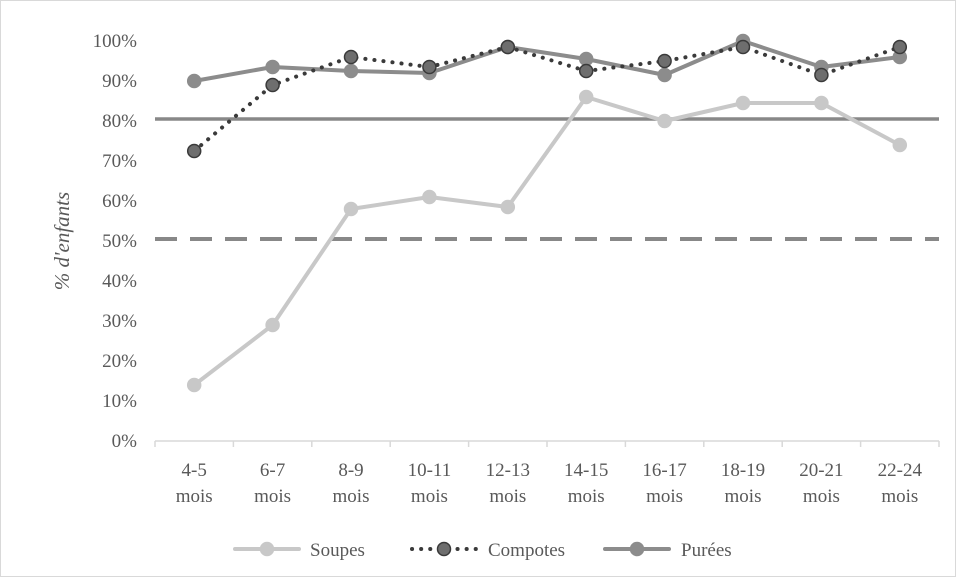  I want to click on x-tick-label: 22-24, so click(900, 470).